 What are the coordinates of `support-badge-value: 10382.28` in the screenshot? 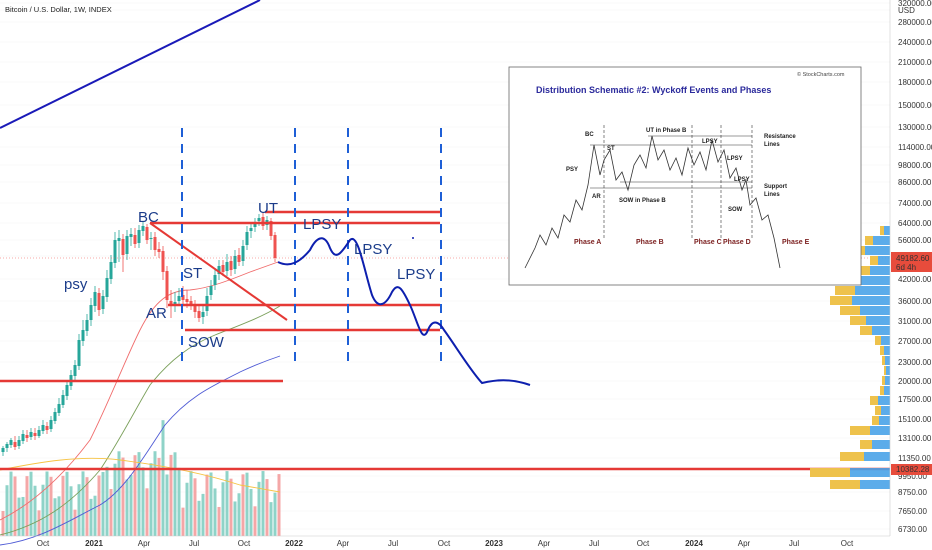 It's located at (913, 469).